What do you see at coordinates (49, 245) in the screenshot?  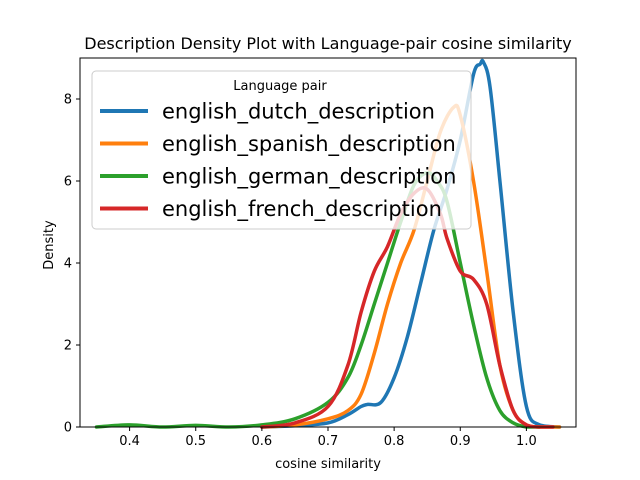 I see `y-axis-label: Density` at bounding box center [49, 245].